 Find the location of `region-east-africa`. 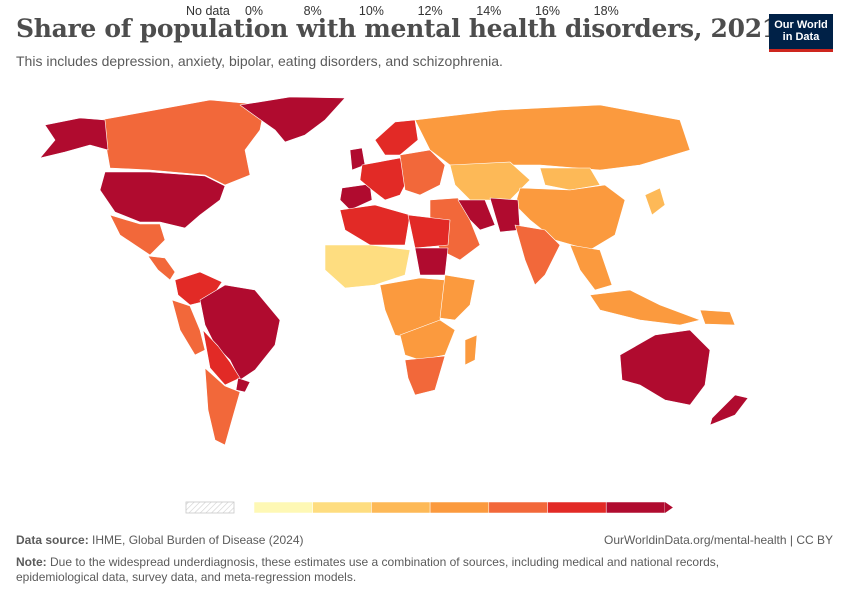

region-east-africa is located at coordinates (457, 297).